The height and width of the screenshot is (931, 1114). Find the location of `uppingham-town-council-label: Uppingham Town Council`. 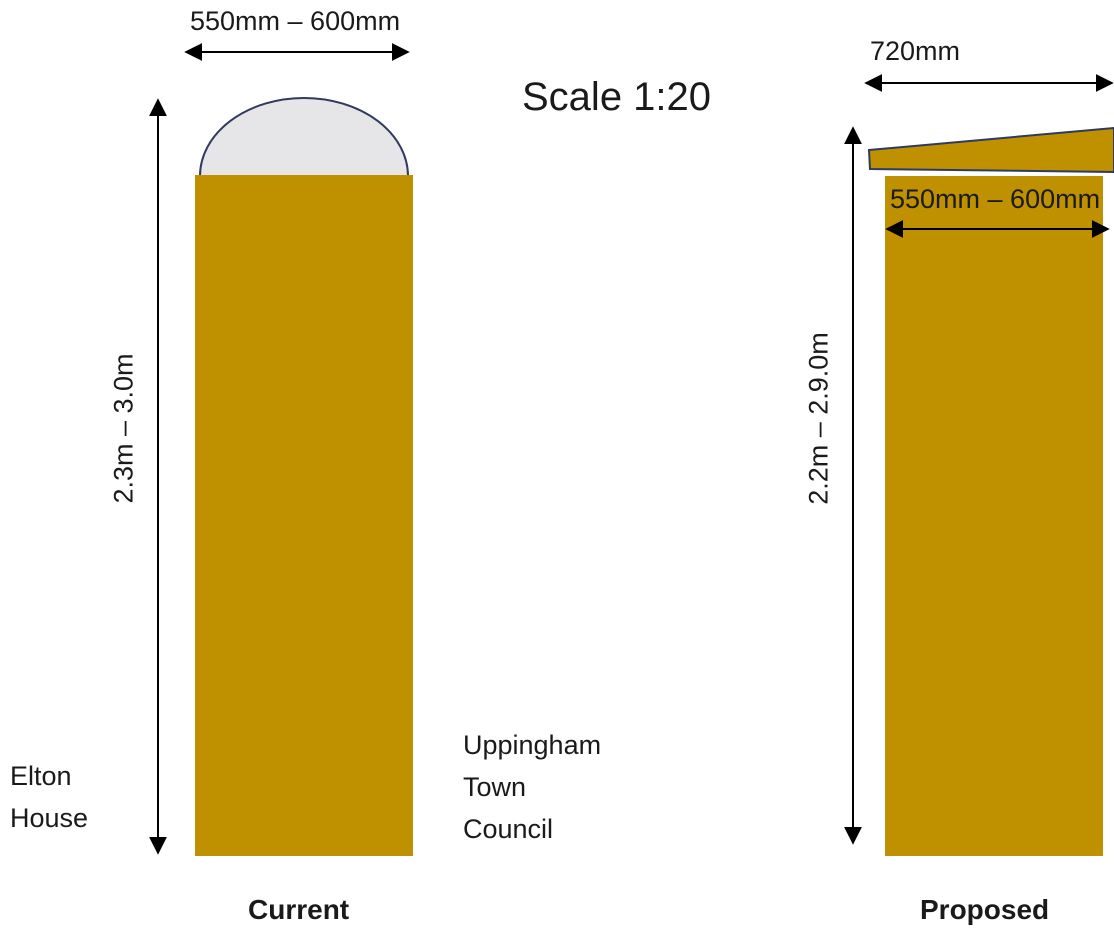

uppingham-town-council-label: Uppingham Town Council is located at coordinates (532, 787).